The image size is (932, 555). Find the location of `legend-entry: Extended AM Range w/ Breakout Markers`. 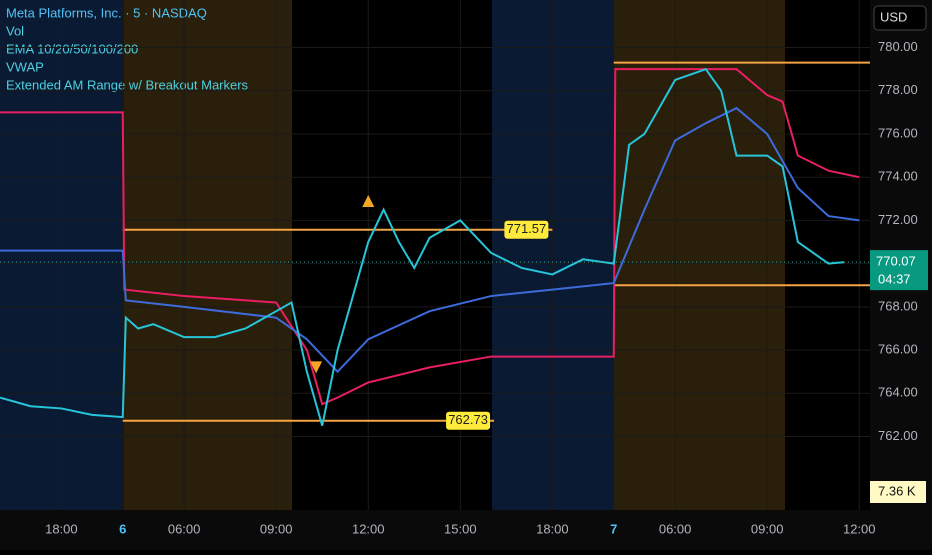

legend-entry: Extended AM Range w/ Breakout Markers is located at coordinates (127, 84).